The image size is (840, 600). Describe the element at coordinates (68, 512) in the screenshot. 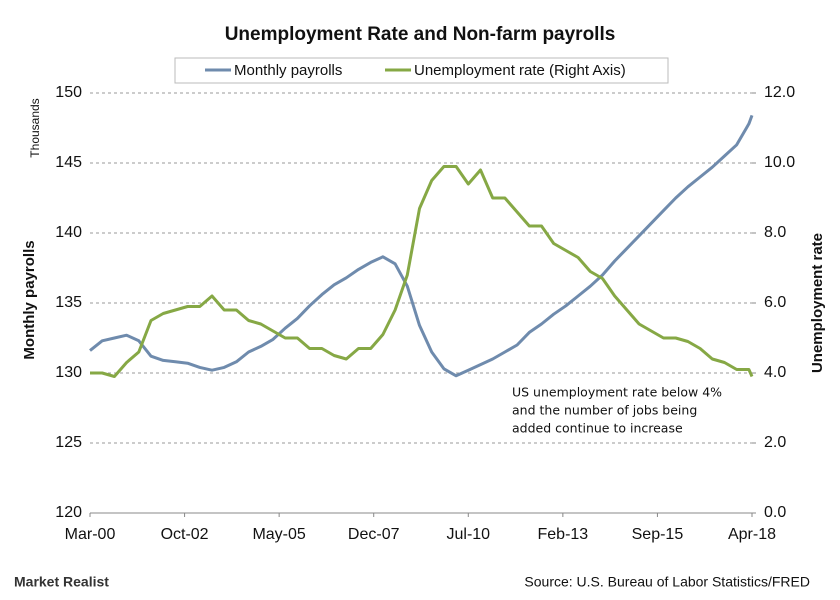

I see `y-tick-label: 120` at that location.